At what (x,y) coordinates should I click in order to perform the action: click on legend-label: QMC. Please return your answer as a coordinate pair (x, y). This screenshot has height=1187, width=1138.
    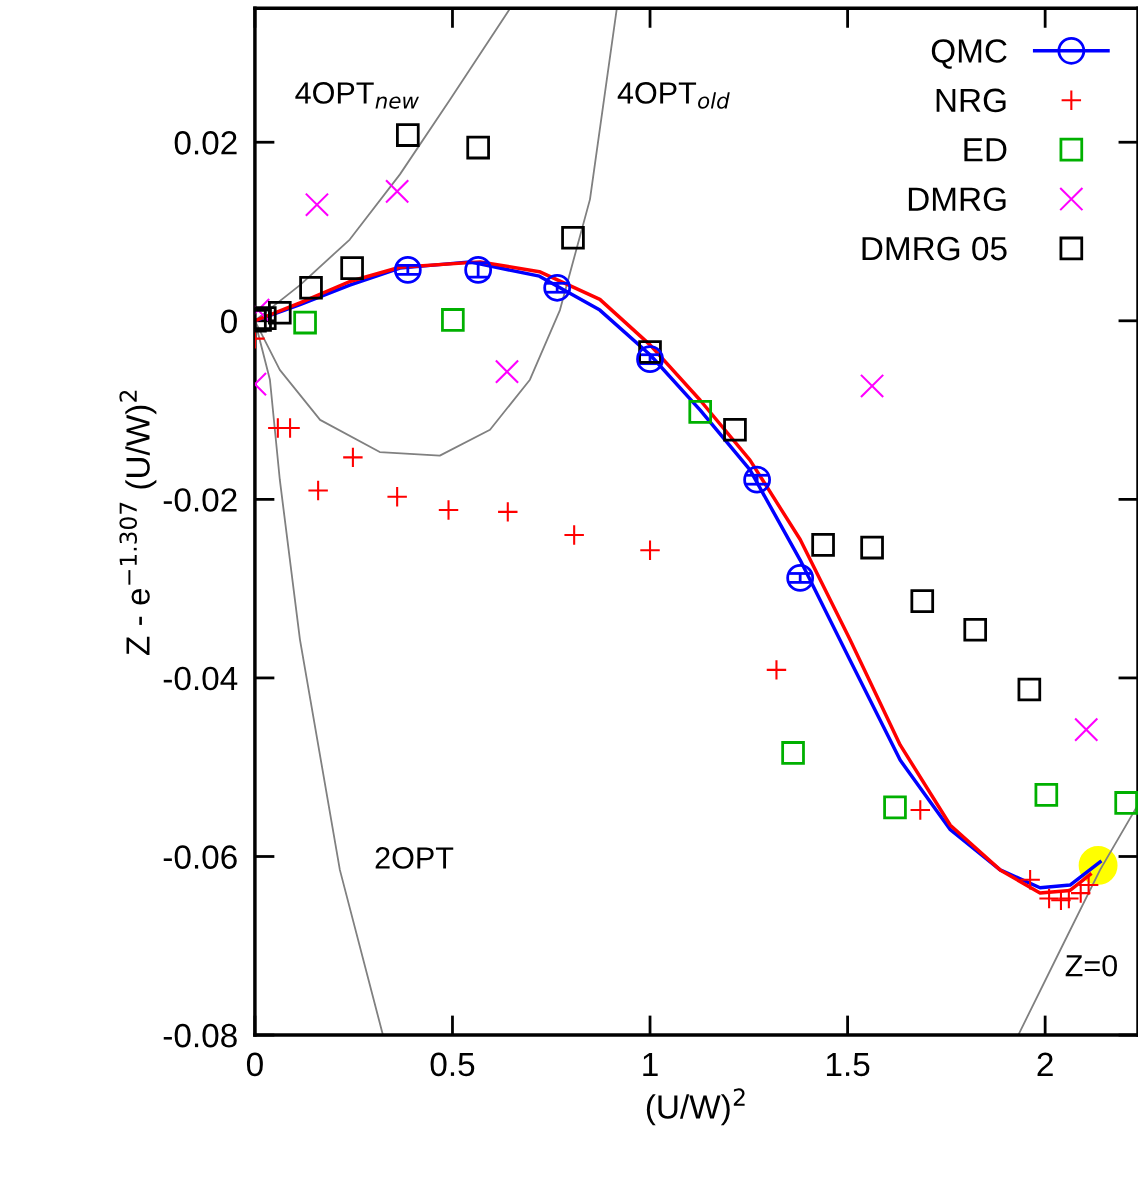
    Looking at the image, I should click on (969, 54).